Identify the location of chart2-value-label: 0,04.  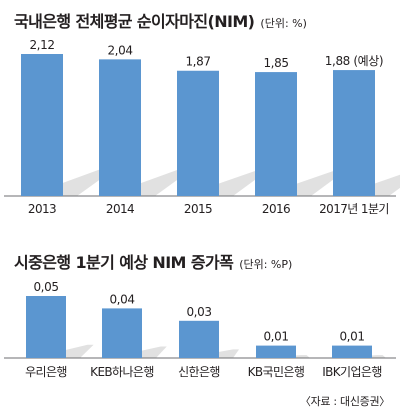
(121, 299).